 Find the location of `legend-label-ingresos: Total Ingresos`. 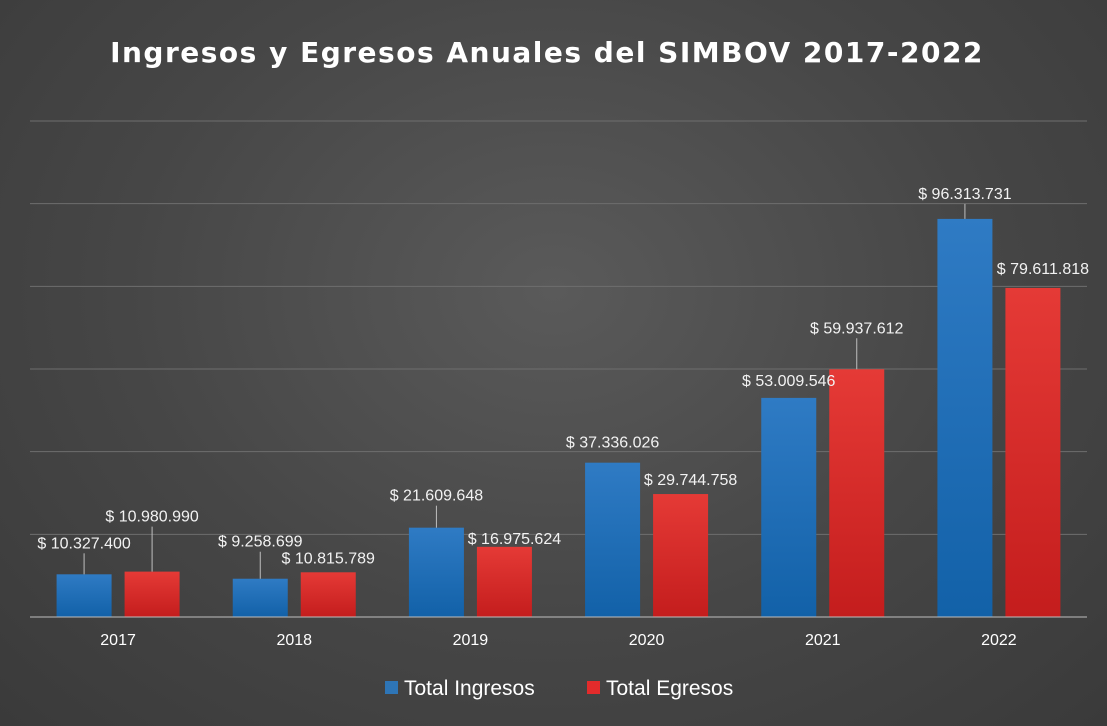

legend-label-ingresos: Total Ingresos is located at coordinates (469, 688).